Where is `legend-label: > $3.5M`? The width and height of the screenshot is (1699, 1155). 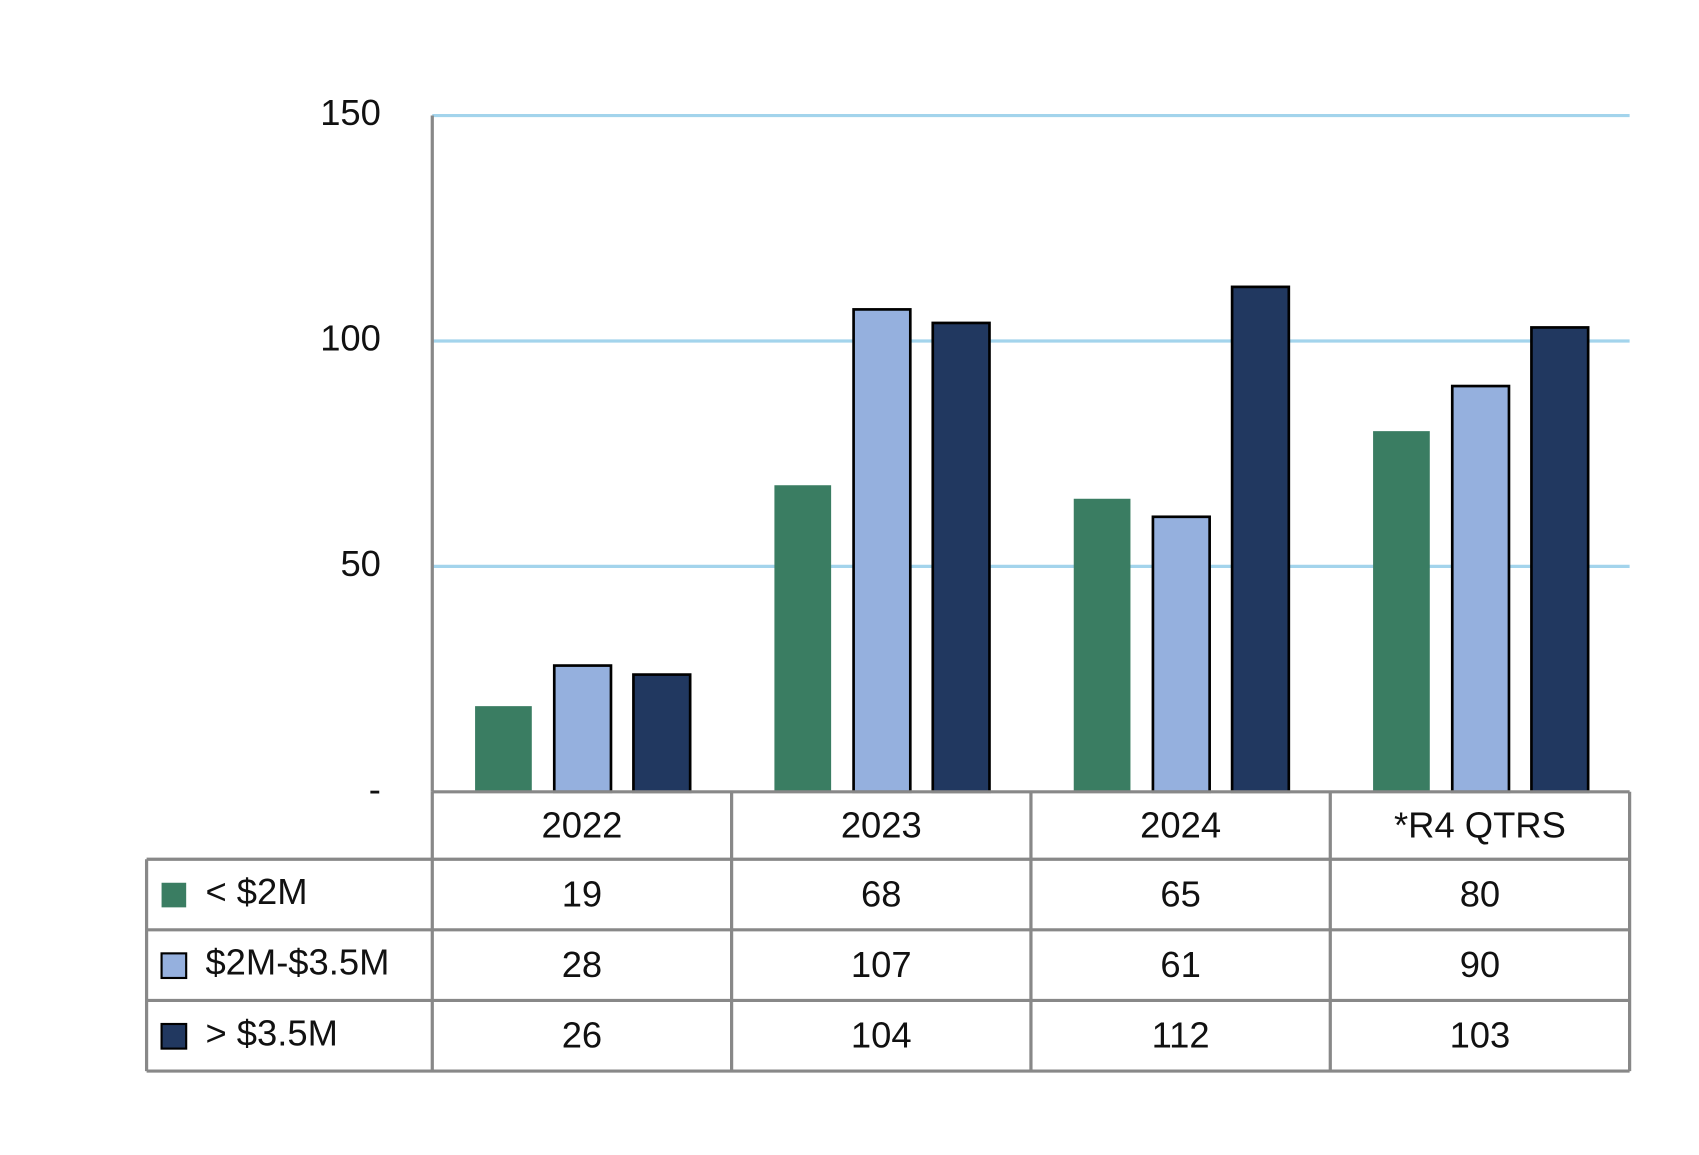 legend-label: > $3.5M is located at coordinates (271, 1032).